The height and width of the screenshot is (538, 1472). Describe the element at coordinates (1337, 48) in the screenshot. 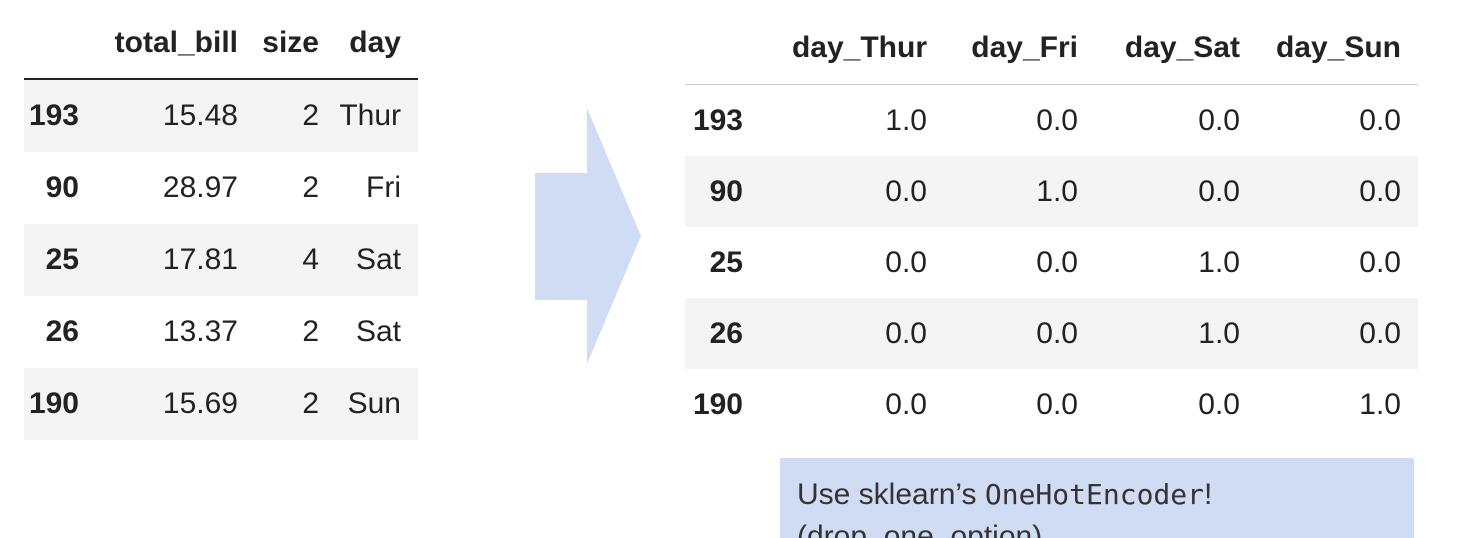

I see `column-header-day-sun: day_Sun` at that location.